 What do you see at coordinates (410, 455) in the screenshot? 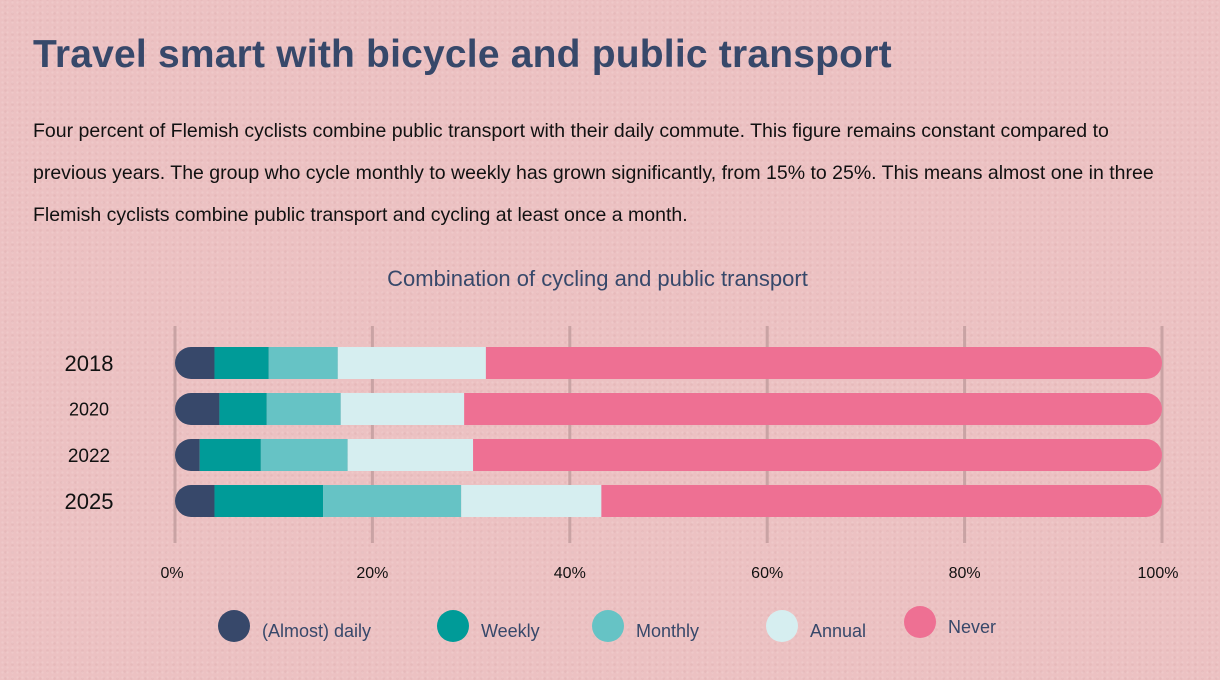
I see `bar-segment-2022-annual` at bounding box center [410, 455].